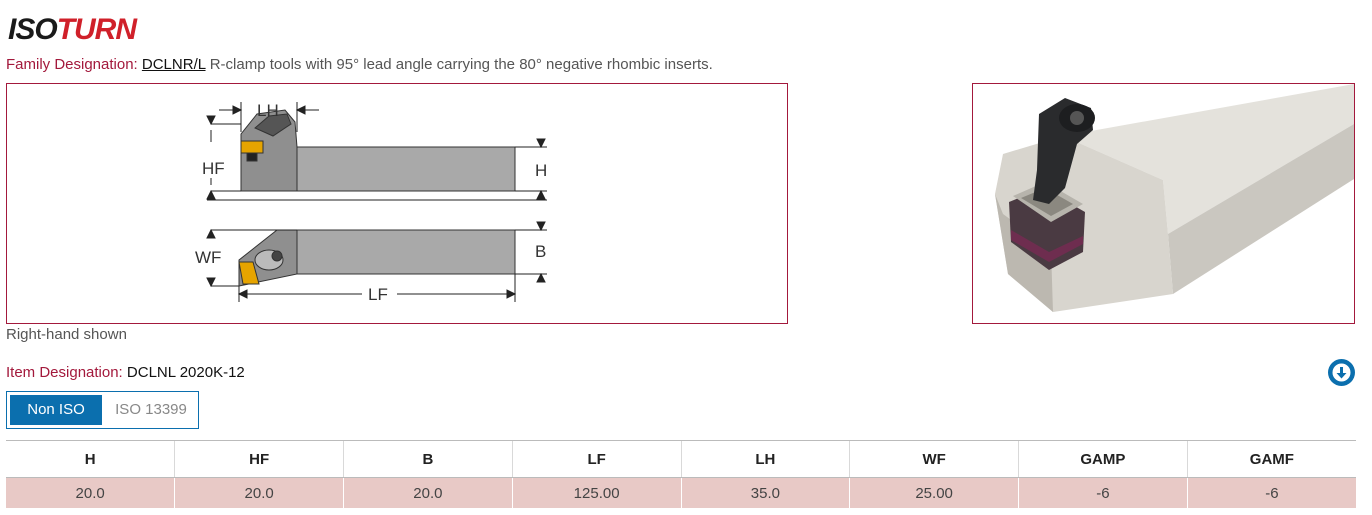  Describe the element at coordinates (64, 372) in the screenshot. I see `item-label: Item Designation:` at that location.